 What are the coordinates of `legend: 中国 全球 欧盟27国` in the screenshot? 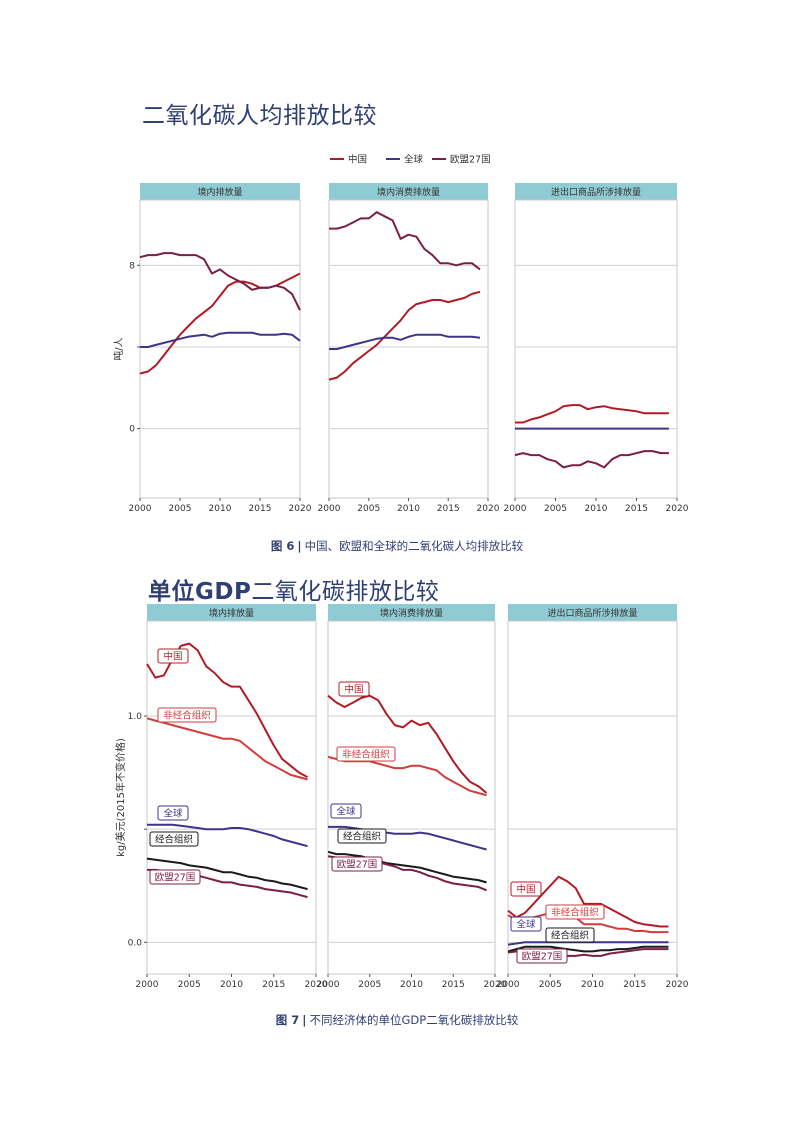 It's located at (410, 160).